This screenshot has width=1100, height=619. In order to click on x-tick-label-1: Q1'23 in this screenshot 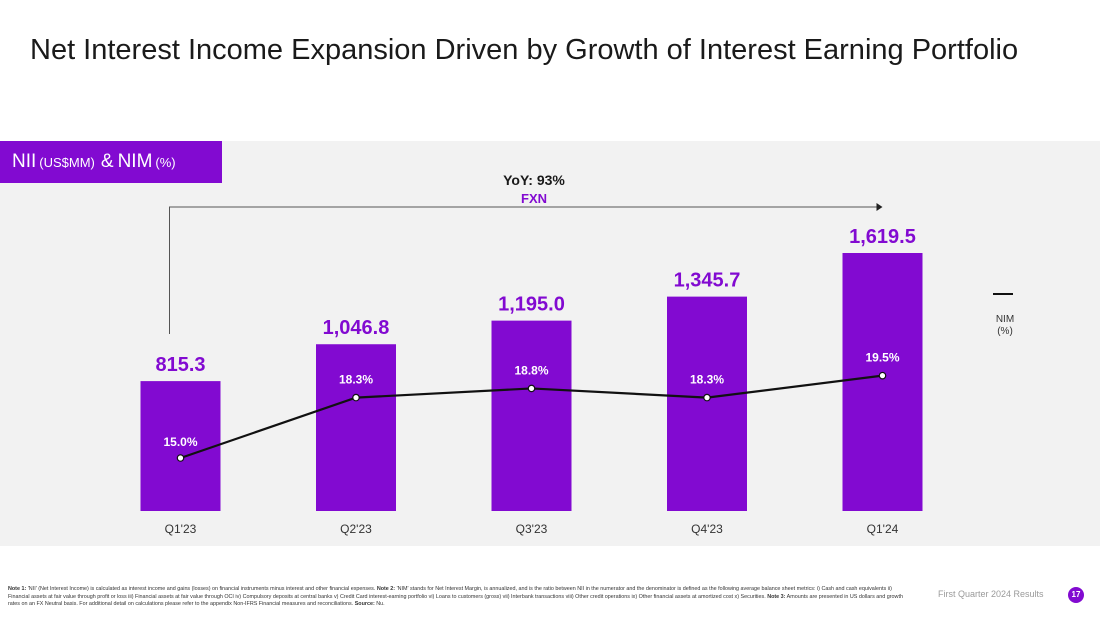, I will do `click(181, 529)`.